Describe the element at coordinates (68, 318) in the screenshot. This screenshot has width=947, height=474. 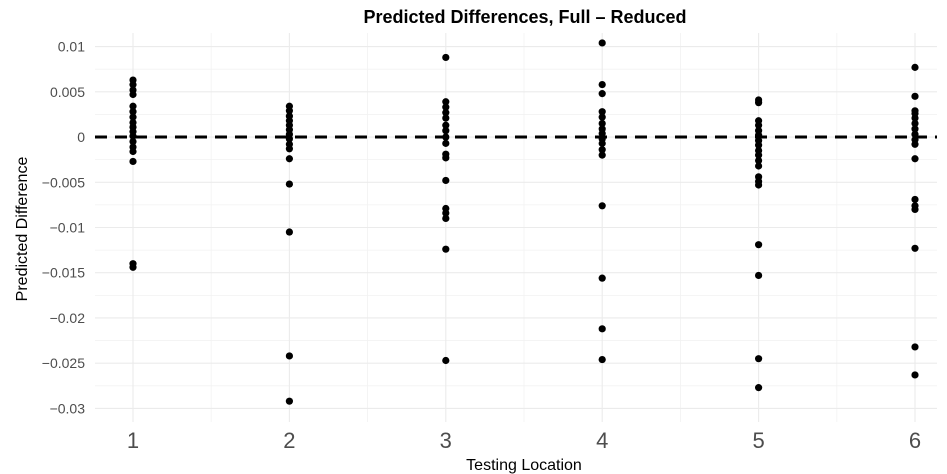
I see `y-tick-label: −0.02` at that location.